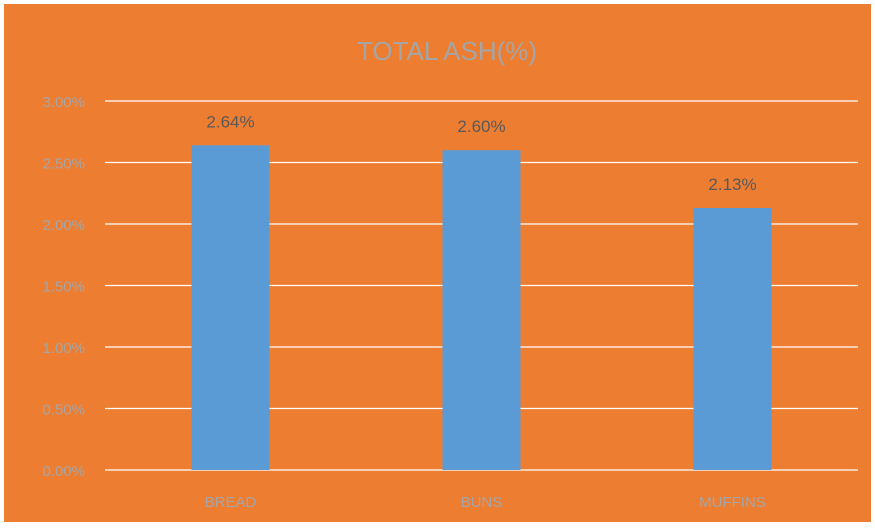  I want to click on y-axis-tick-labels: 0.00% 0.50% 1.00% 1.50% 2.00% 2.50% 3.00%, so click(63, 287).